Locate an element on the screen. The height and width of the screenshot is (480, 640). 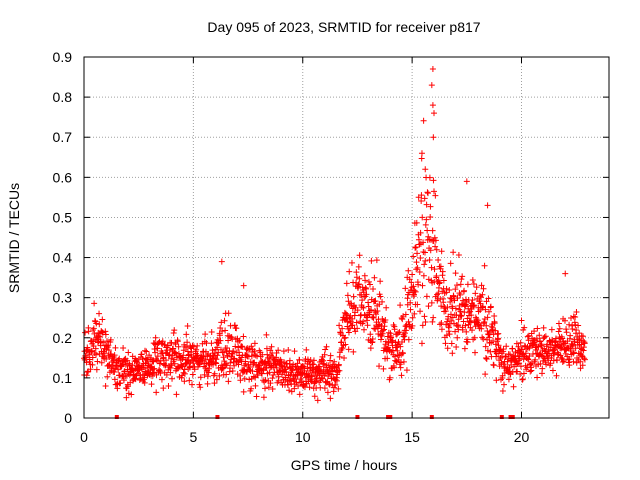
y-tick-label: 0.4 is located at coordinates (63, 258).